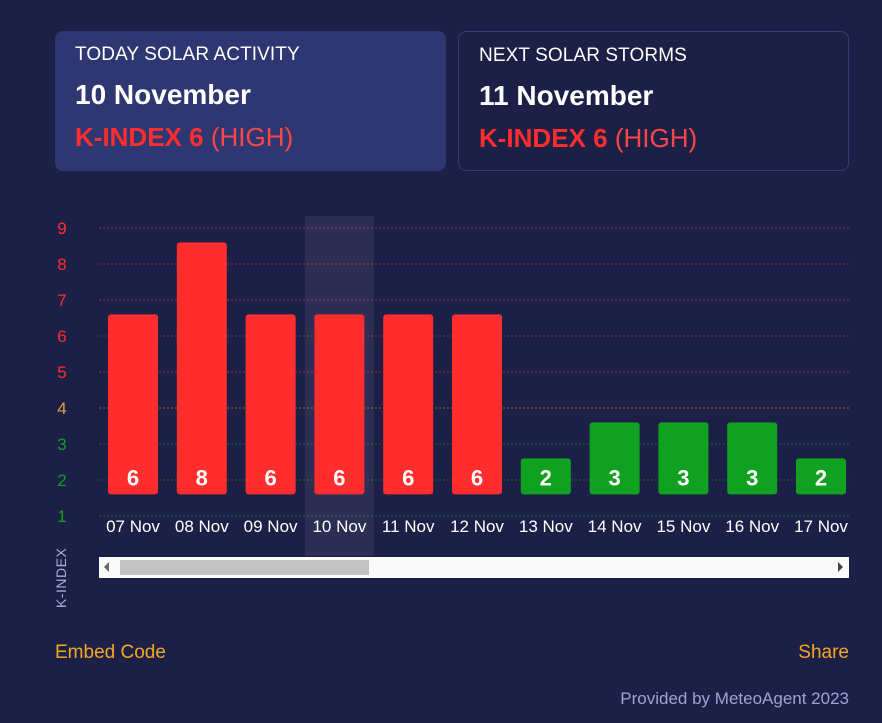 The height and width of the screenshot is (723, 882). I want to click on y-axis-label: K-INDEX, so click(61, 577).